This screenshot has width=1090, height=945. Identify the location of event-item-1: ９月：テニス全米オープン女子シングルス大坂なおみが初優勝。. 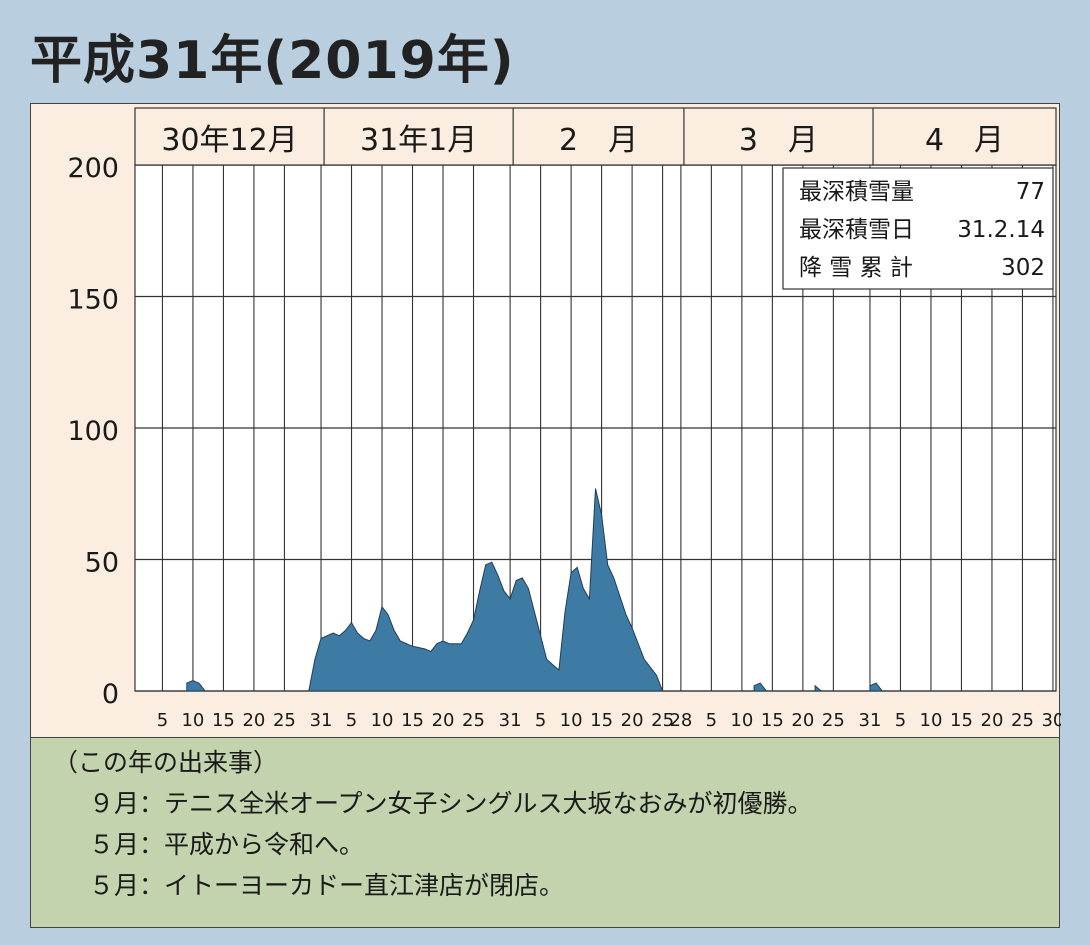
(451, 803).